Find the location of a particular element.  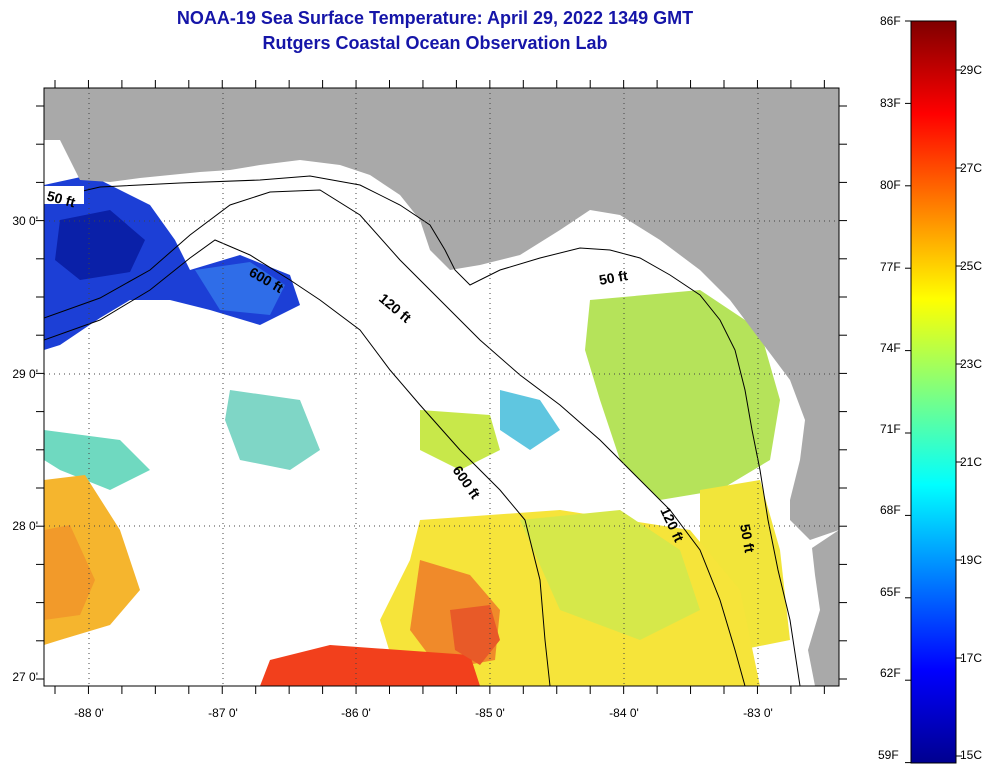

cb-f-65: 65F is located at coordinates (890, 592).